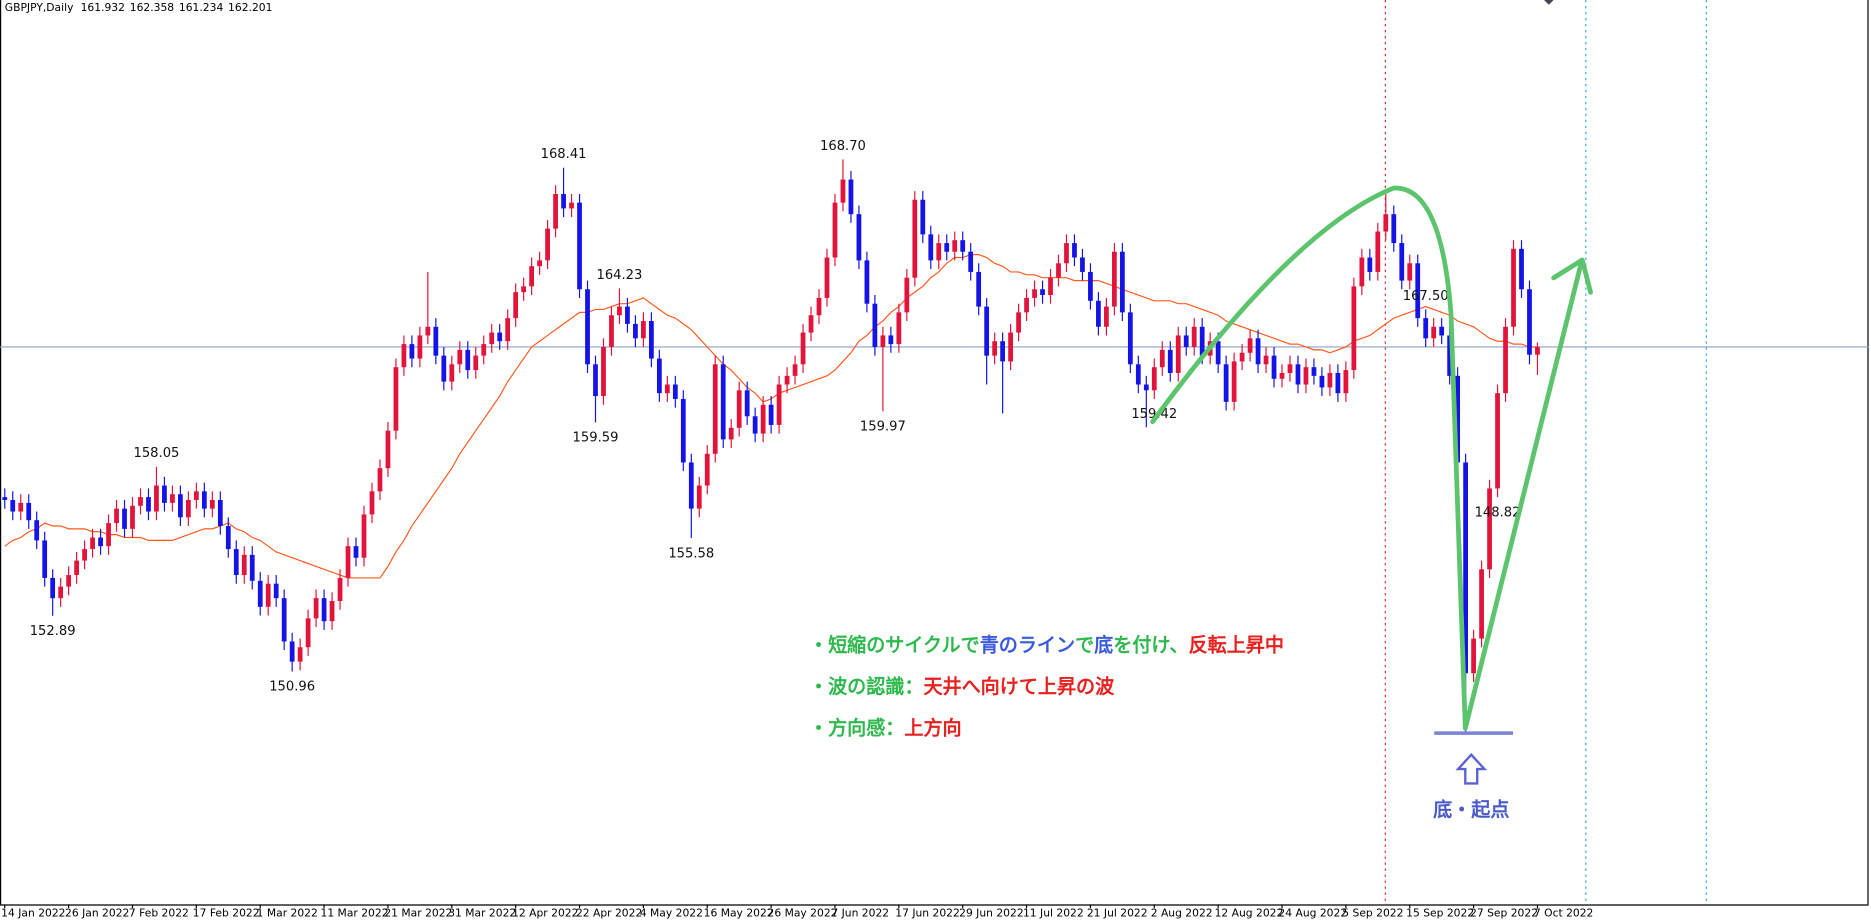 The height and width of the screenshot is (920, 1871). I want to click on low-label: 148.82, so click(1498, 512).